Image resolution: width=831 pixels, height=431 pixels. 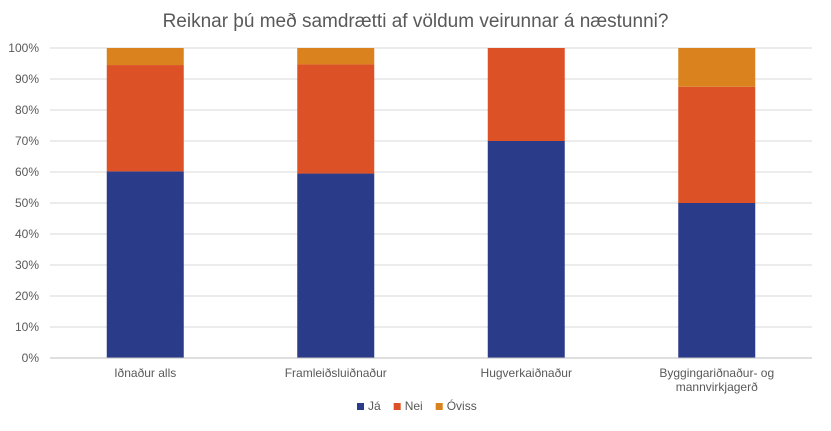 What do you see at coordinates (27, 141) in the screenshot?
I see `y-tick-label: 70%` at bounding box center [27, 141].